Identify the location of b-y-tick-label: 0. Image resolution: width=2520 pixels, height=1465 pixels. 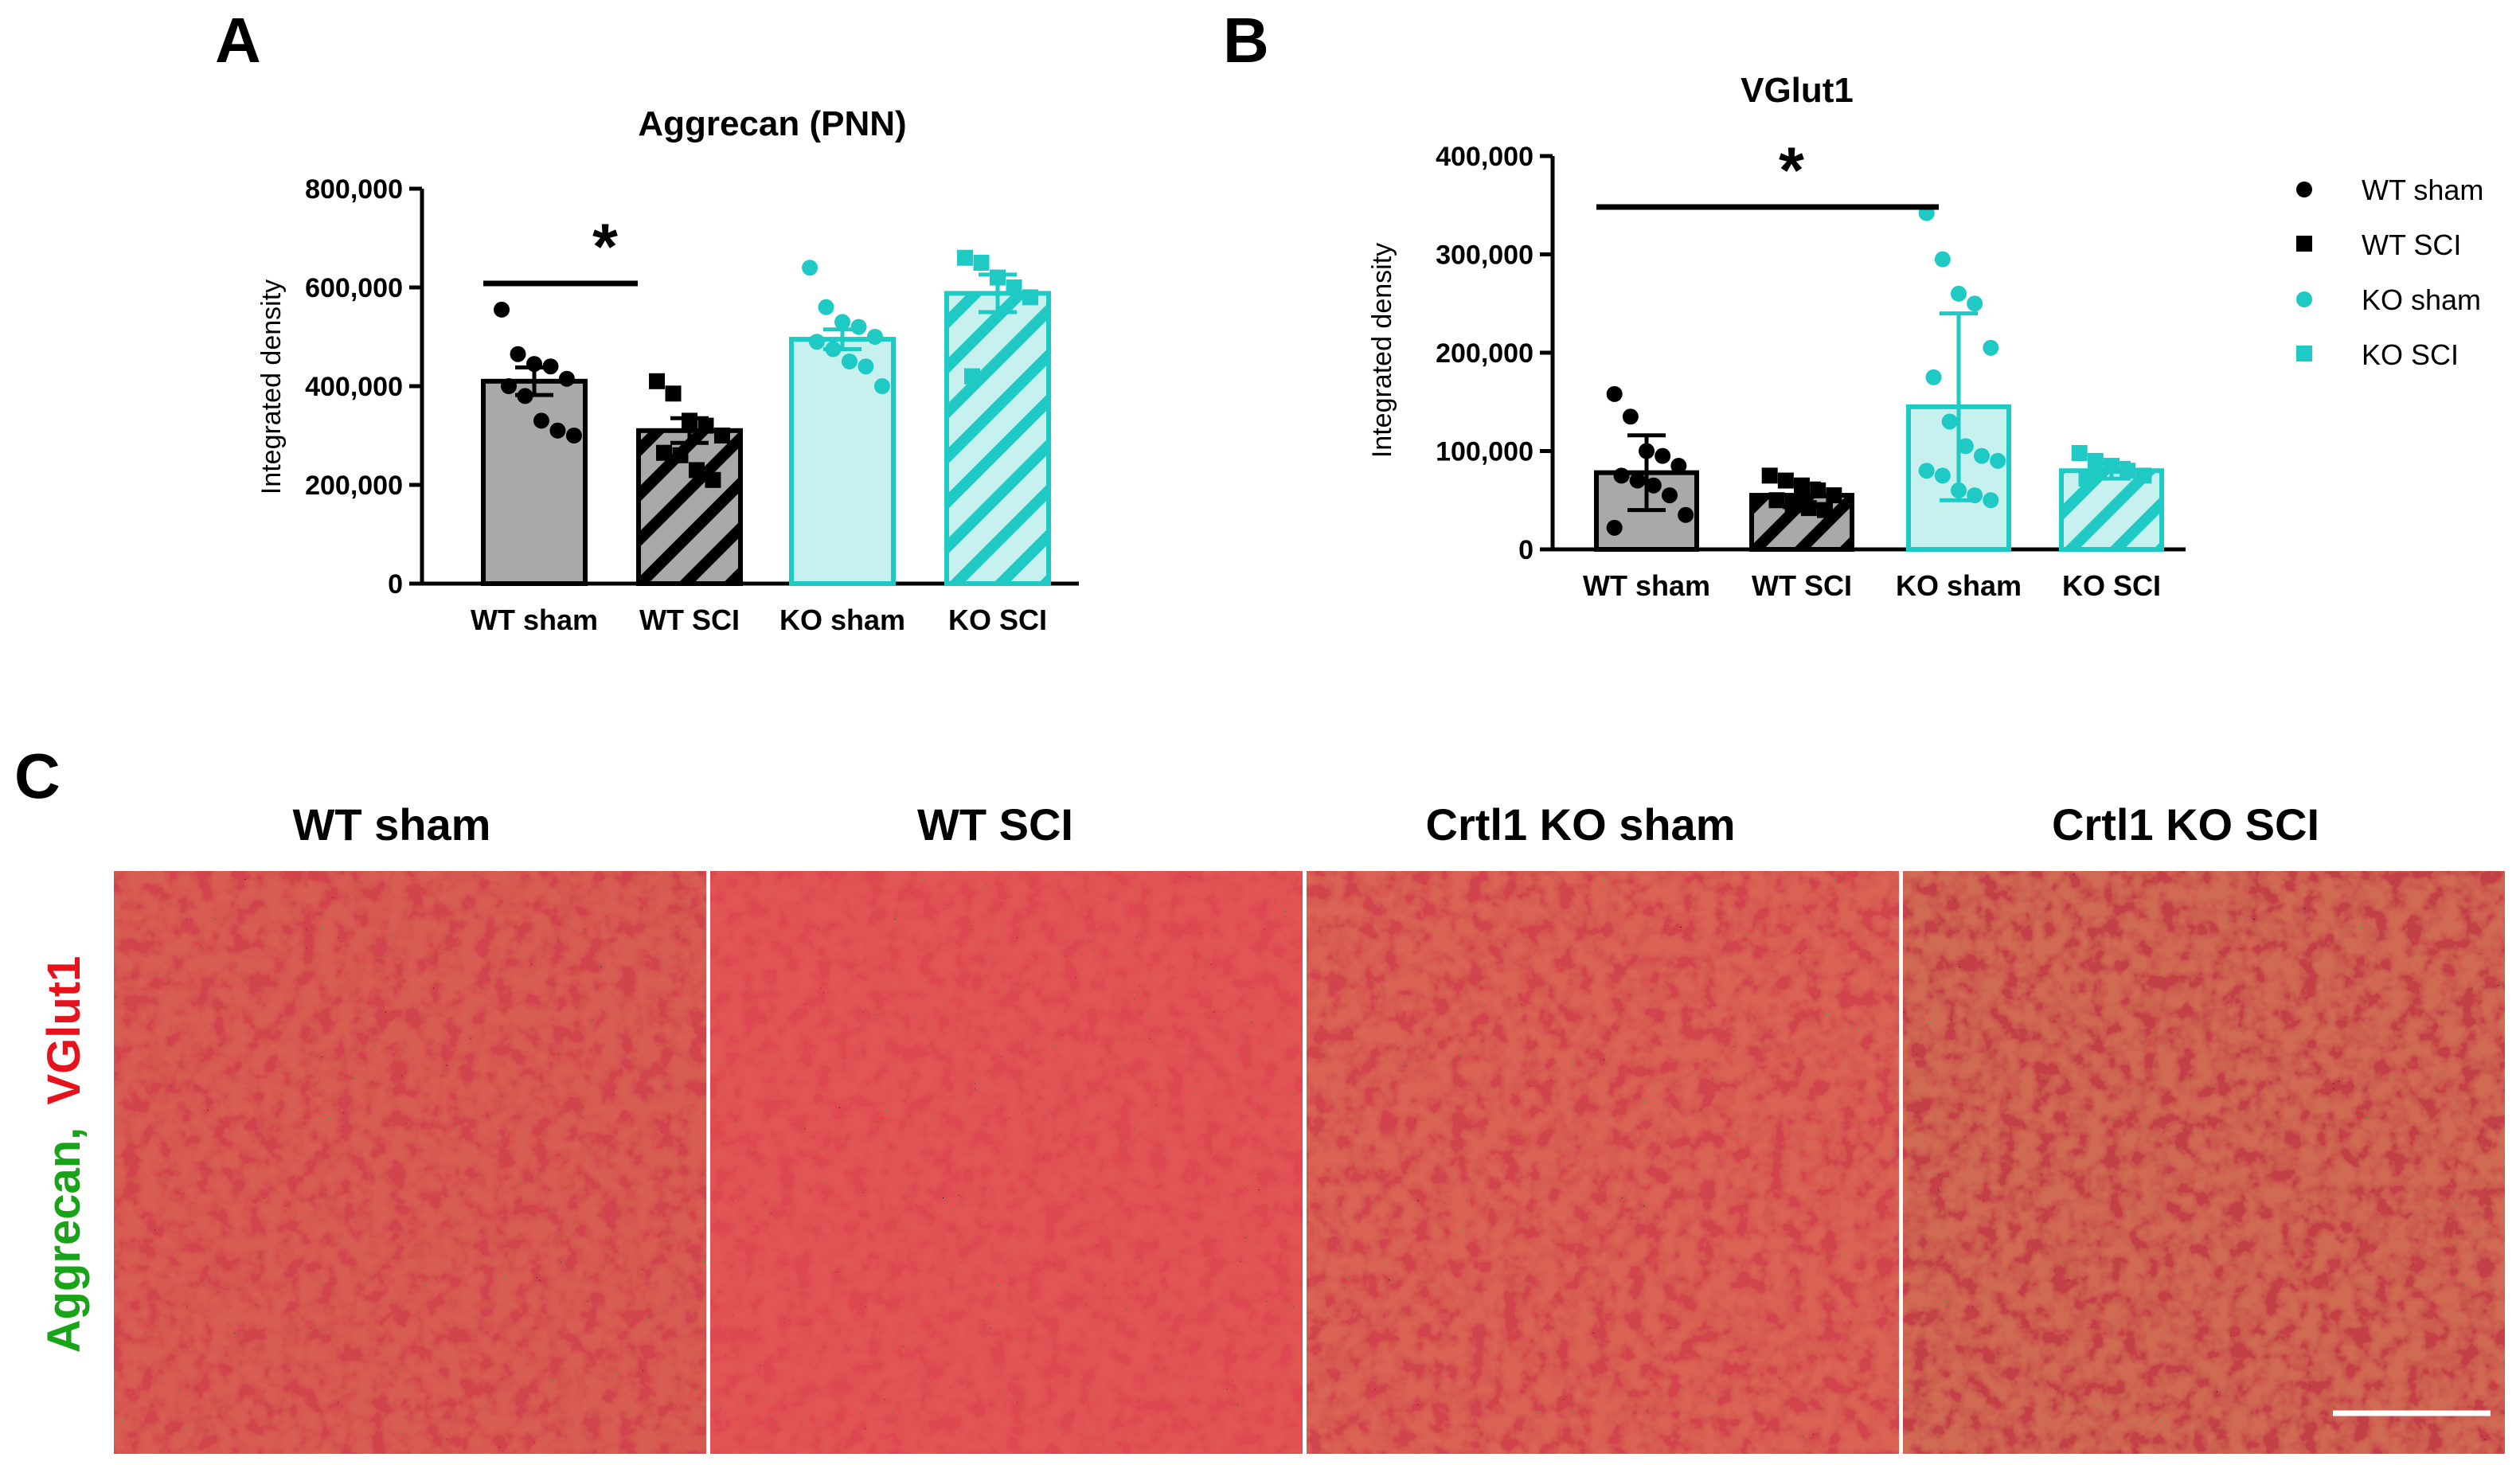
(1525, 550).